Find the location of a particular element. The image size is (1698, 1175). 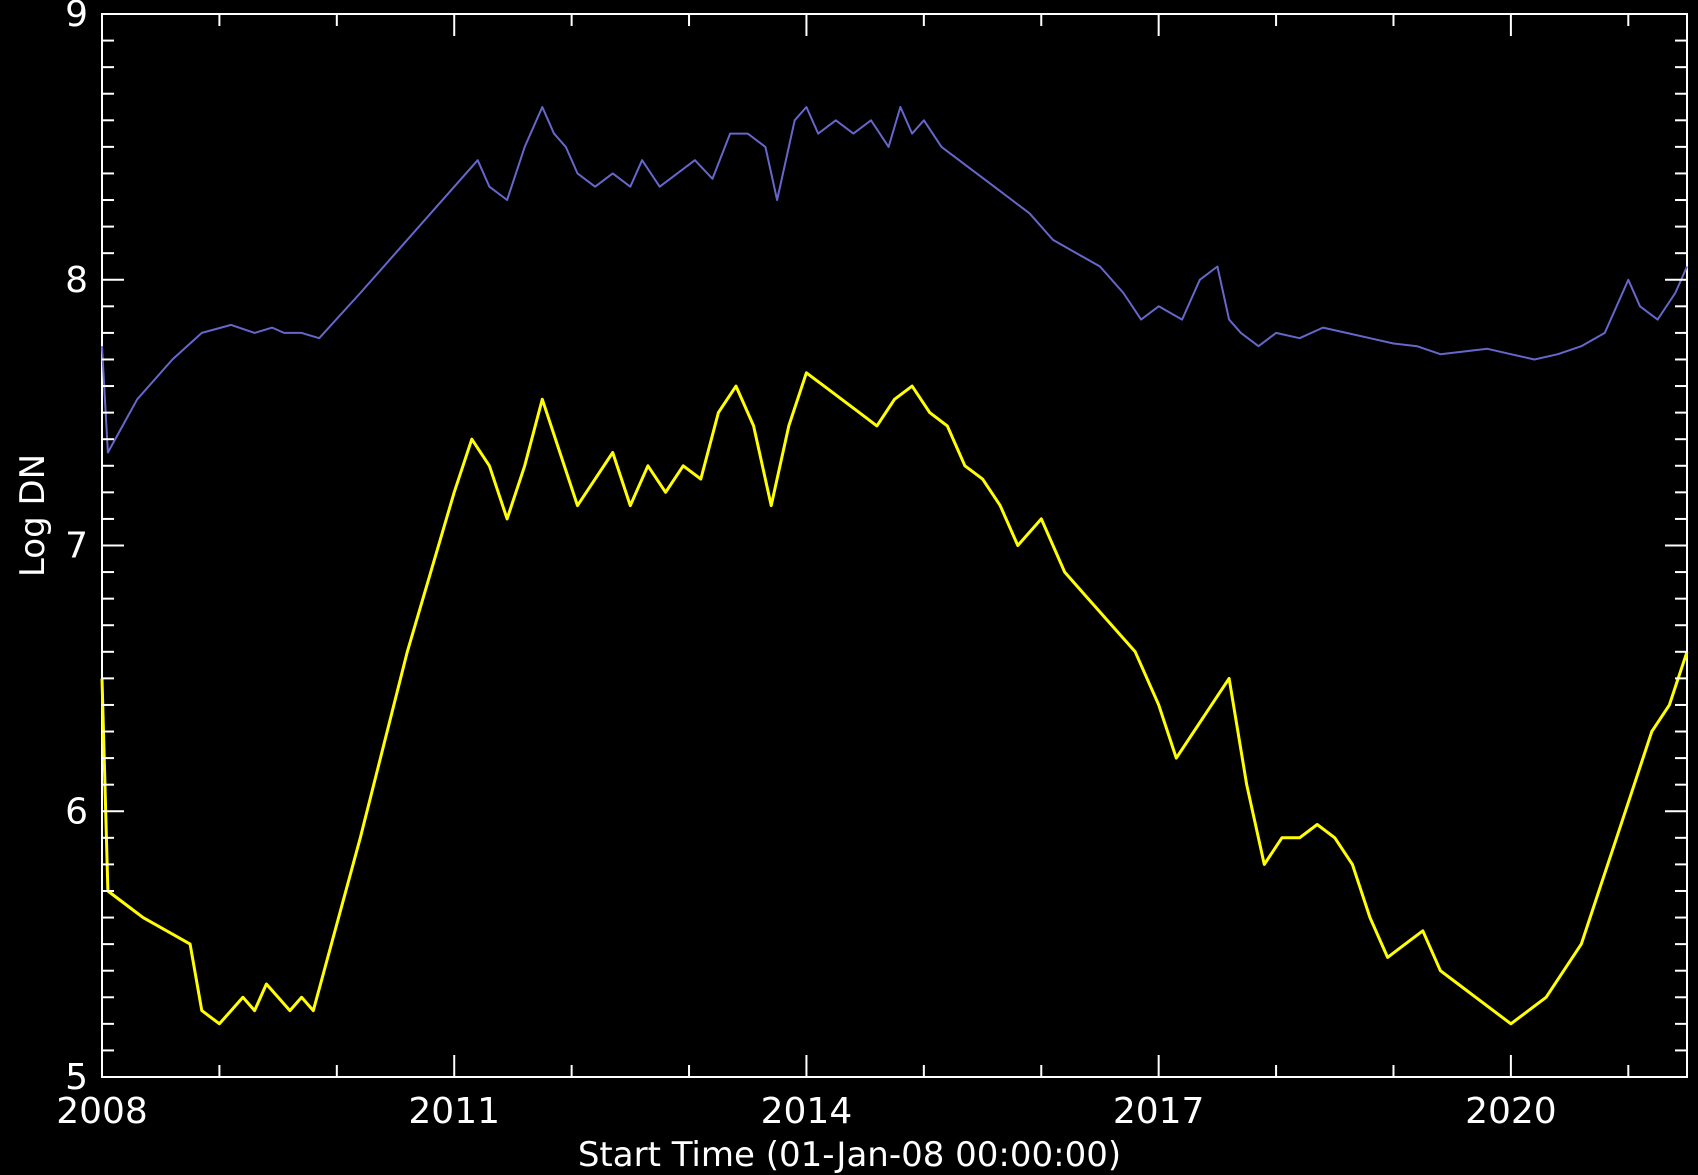

y-axis-title: Log DN is located at coordinates (33, 515).